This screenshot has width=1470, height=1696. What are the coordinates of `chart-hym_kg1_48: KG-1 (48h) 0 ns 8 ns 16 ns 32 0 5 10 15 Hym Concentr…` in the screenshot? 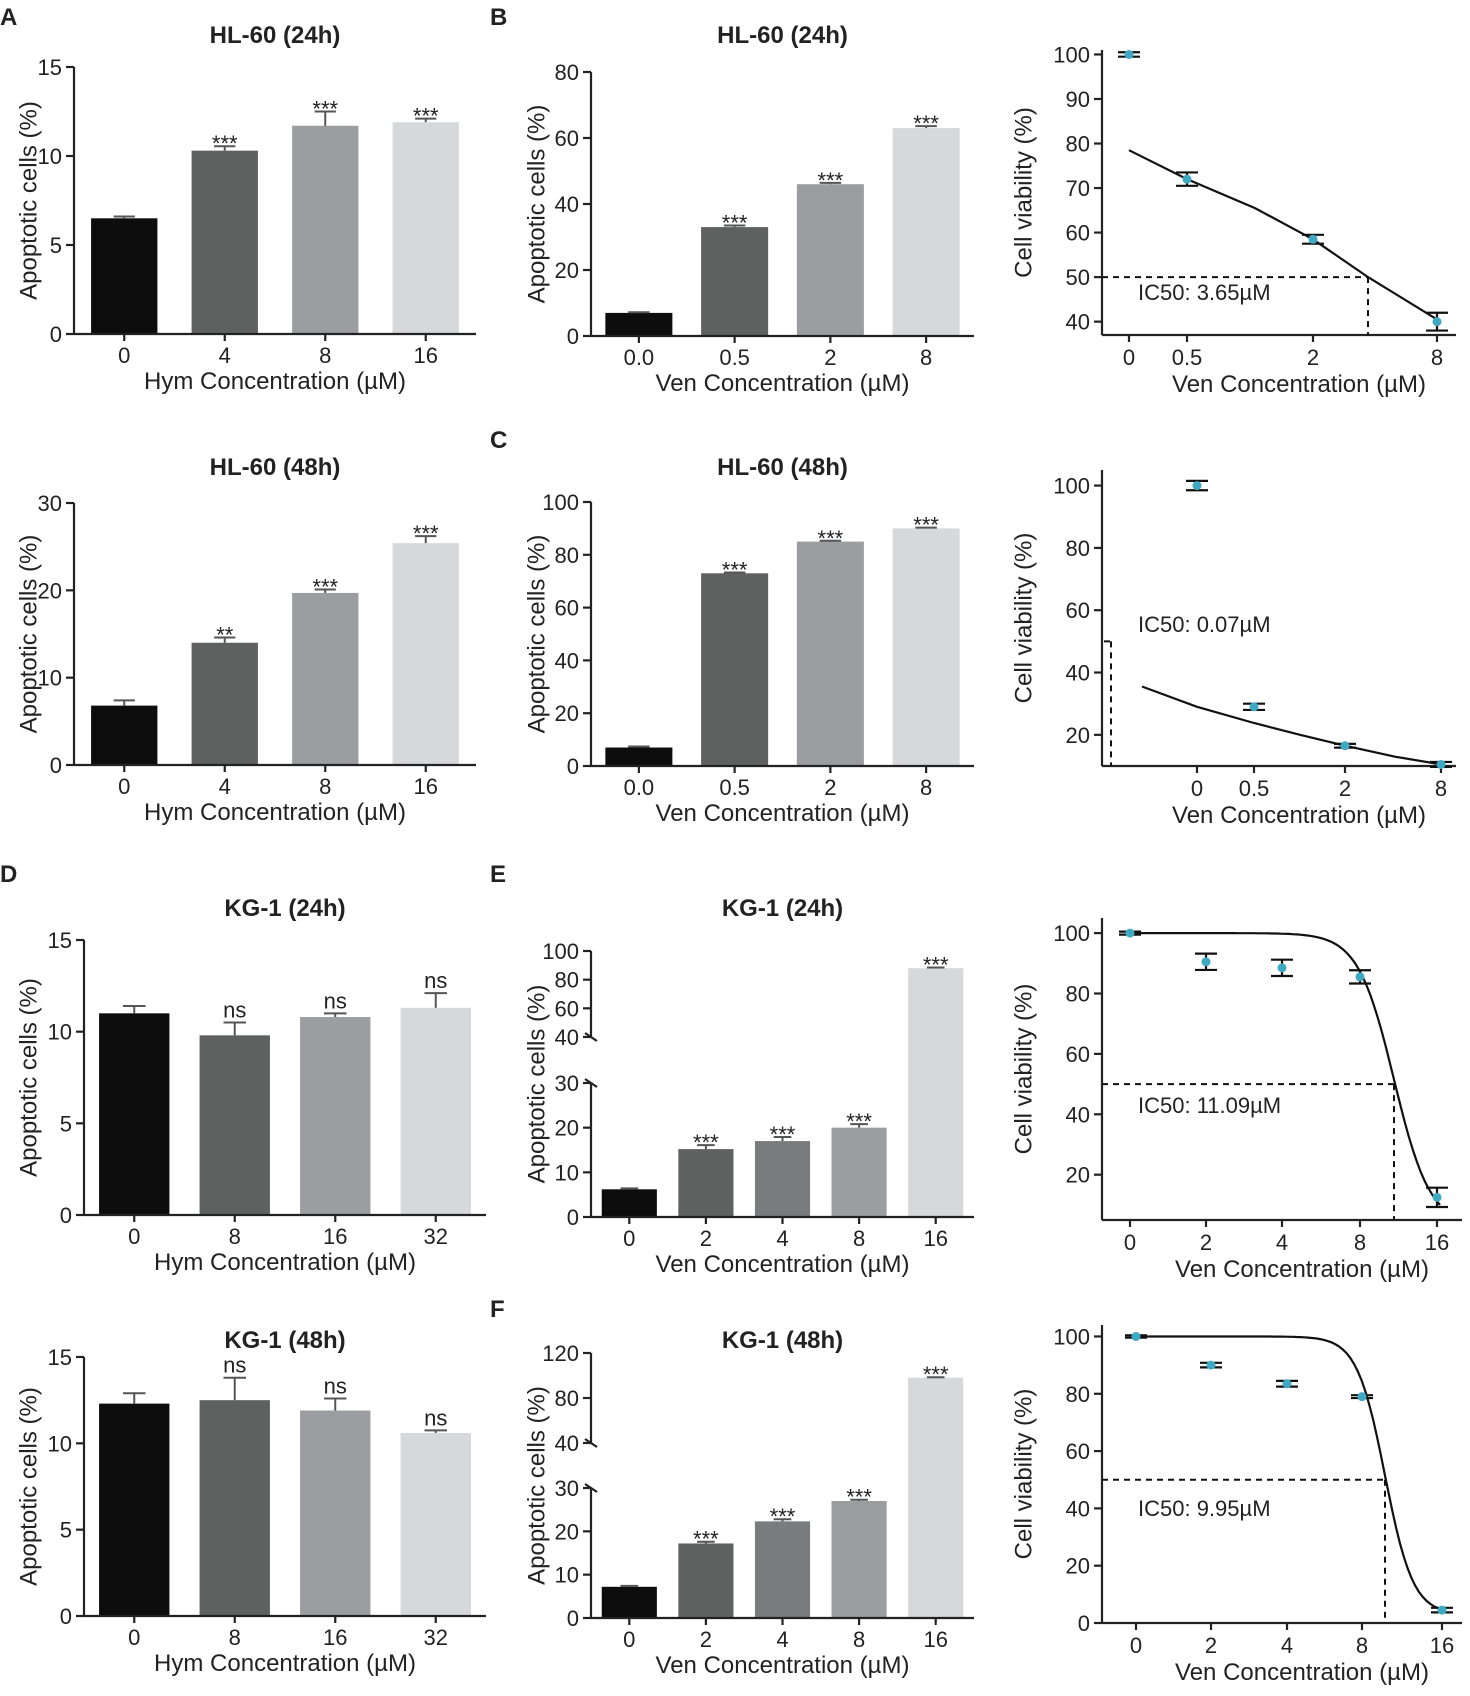 It's located at (250, 1502).